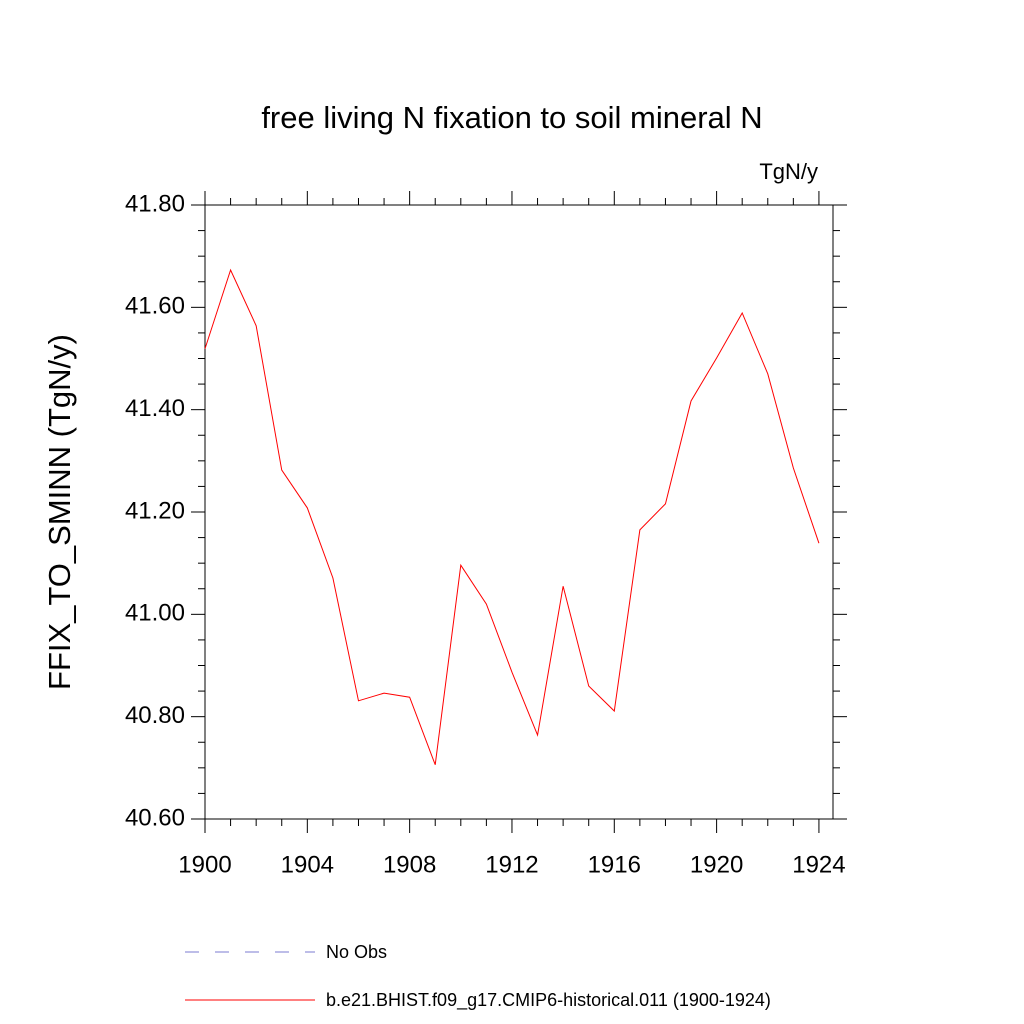  Describe the element at coordinates (409, 864) in the screenshot. I see `x-tick-label: 1908` at that location.